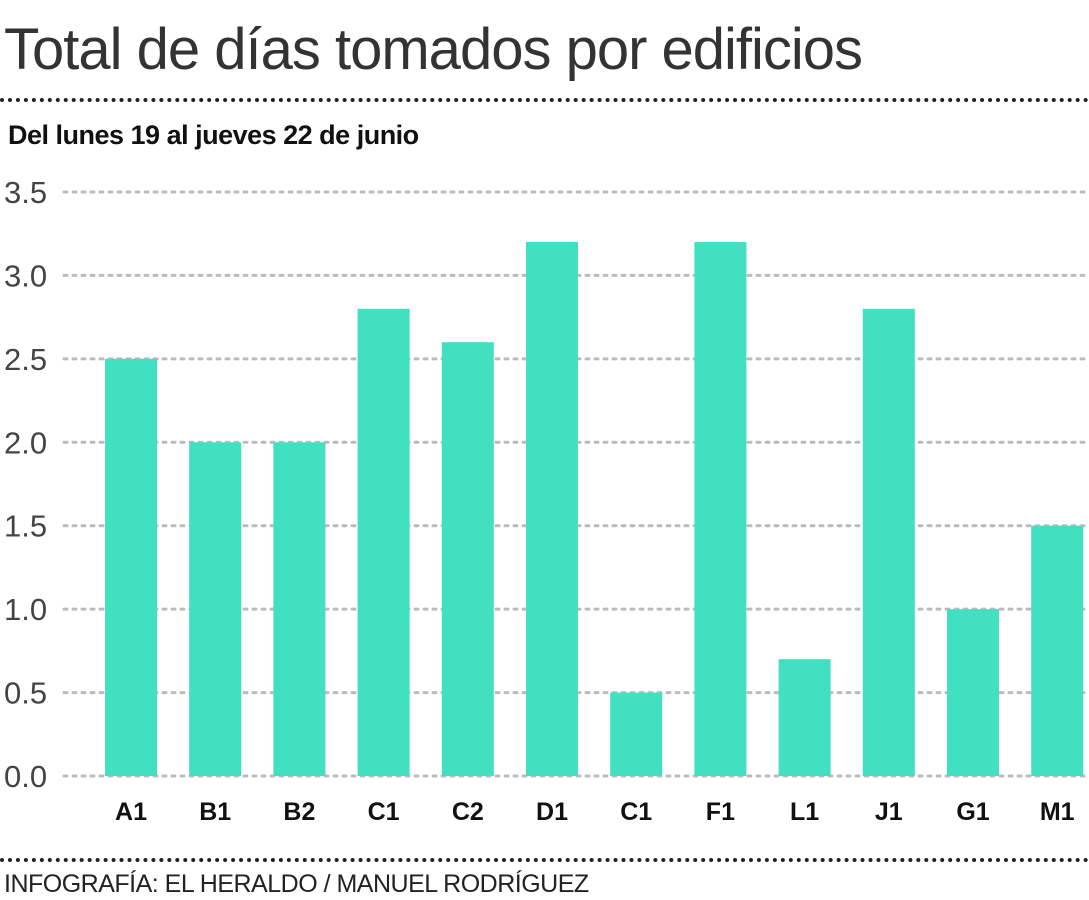 This screenshot has width=1089, height=900. What do you see at coordinates (972, 812) in the screenshot?
I see `x-tick-label: G1` at bounding box center [972, 812].